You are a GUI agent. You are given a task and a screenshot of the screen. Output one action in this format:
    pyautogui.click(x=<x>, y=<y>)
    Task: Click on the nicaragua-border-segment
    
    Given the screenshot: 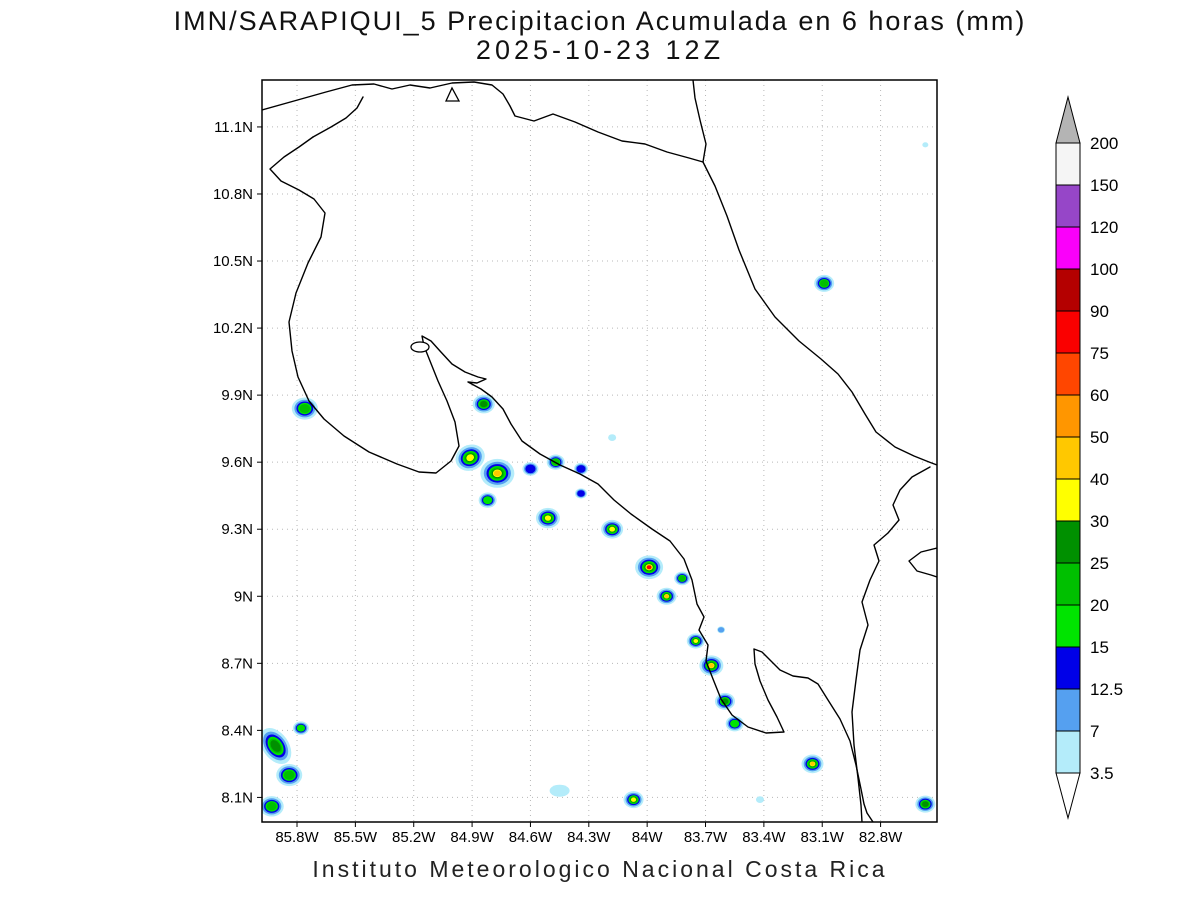 What is the action you would take?
    pyautogui.click(x=338, y=117)
    